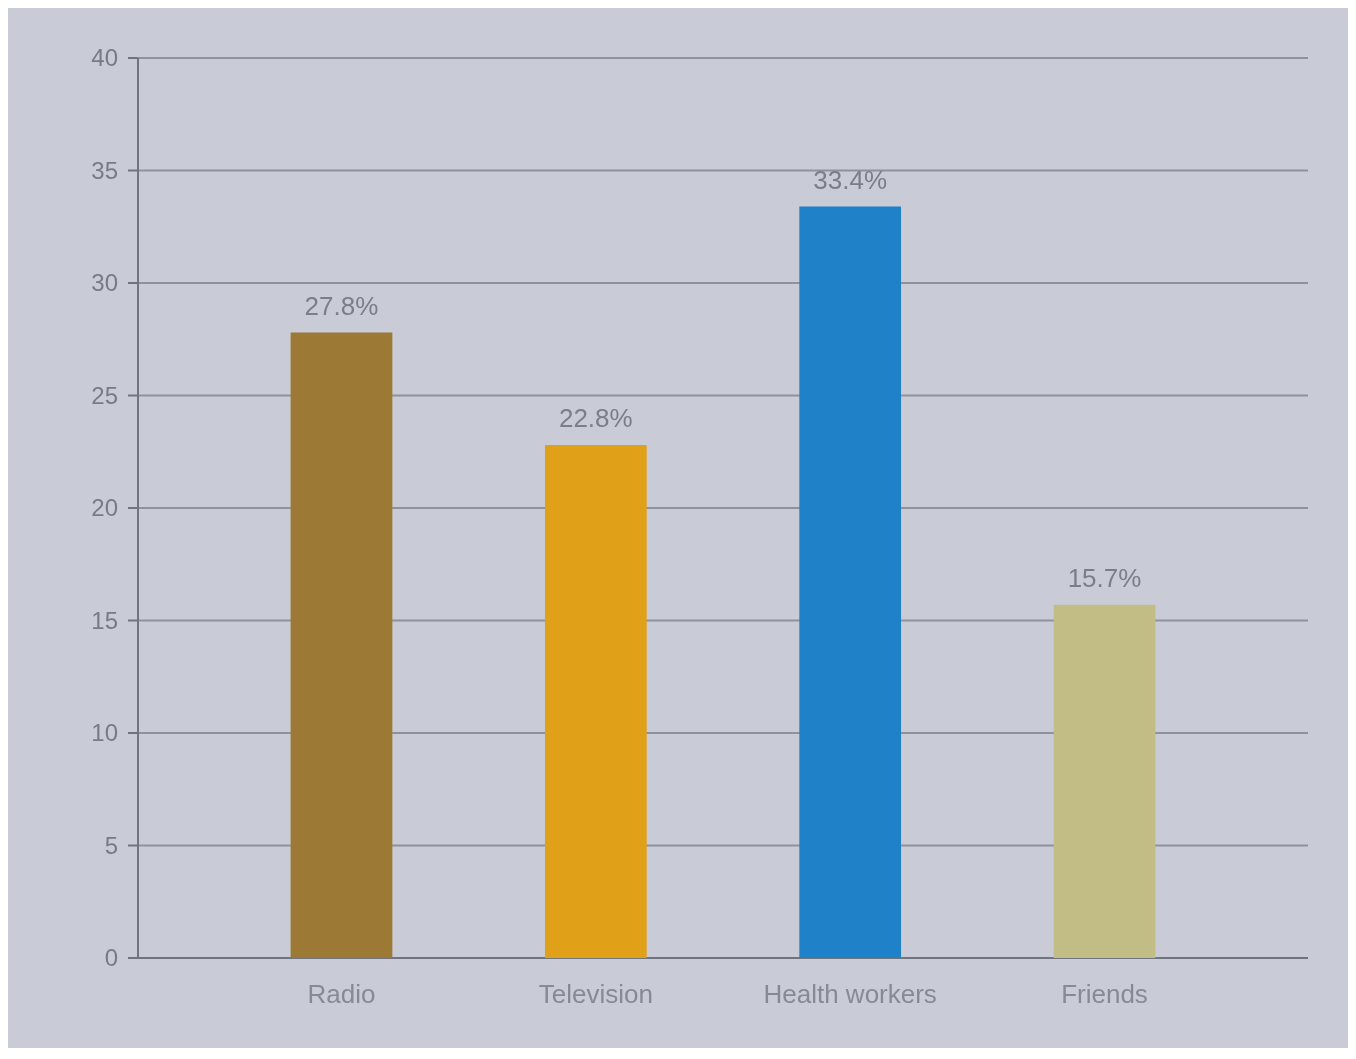 This screenshot has height=1059, width=1356. Describe the element at coordinates (850, 179) in the screenshot. I see `data-label: 33.4%` at that location.